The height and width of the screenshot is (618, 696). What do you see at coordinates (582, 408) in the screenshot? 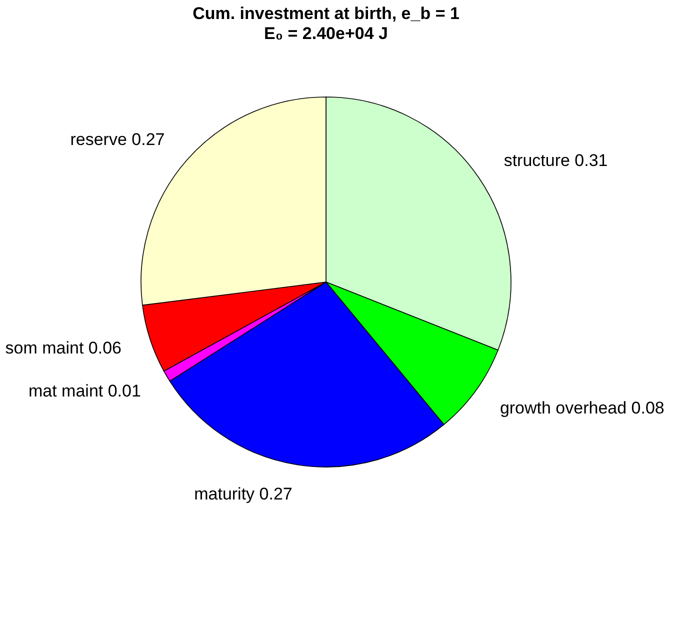
I see `slice-label: growth overhead 0.08` at bounding box center [582, 408].